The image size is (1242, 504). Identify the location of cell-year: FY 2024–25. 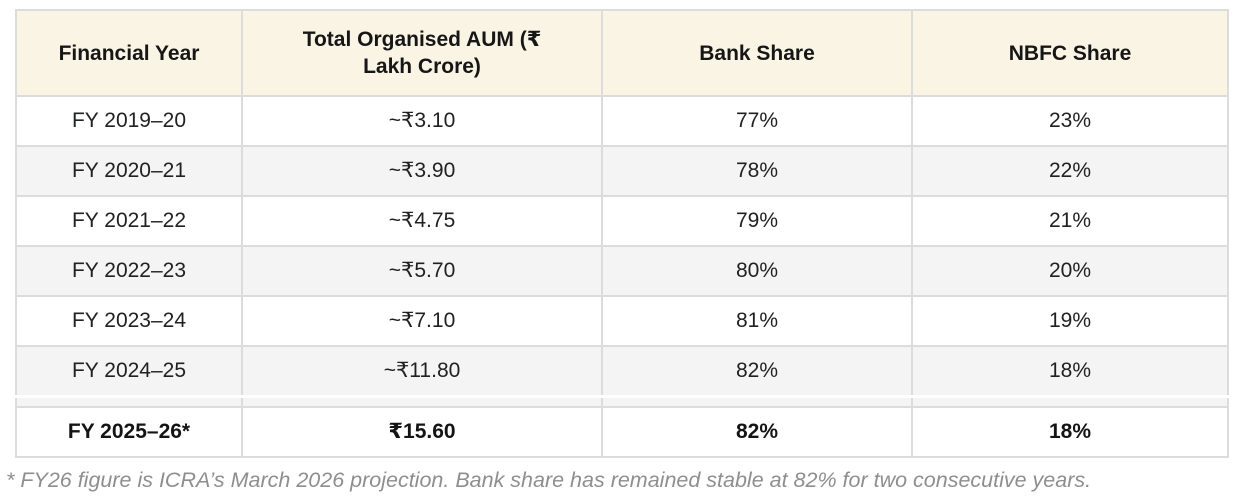
(129, 371).